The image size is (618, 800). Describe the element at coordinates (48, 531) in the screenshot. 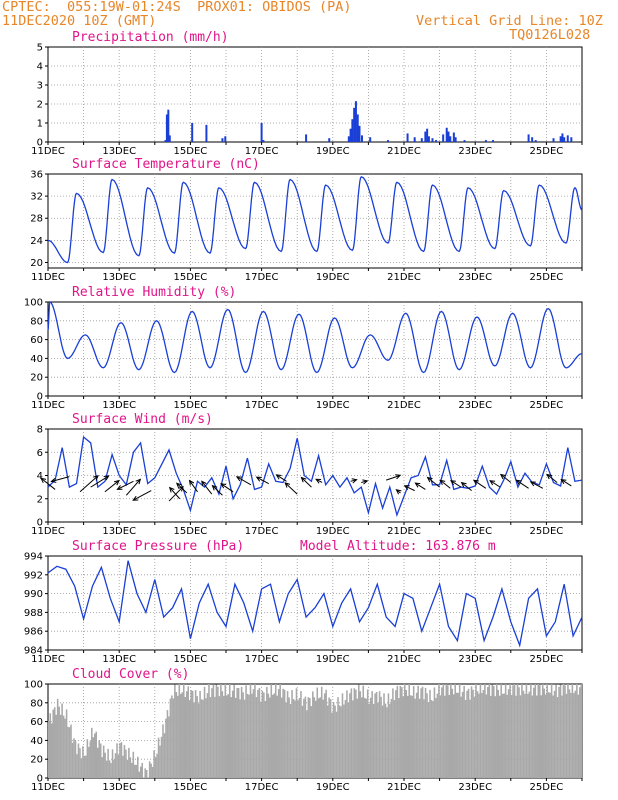

I see `wind-xtick-label: 11DEC` at that location.